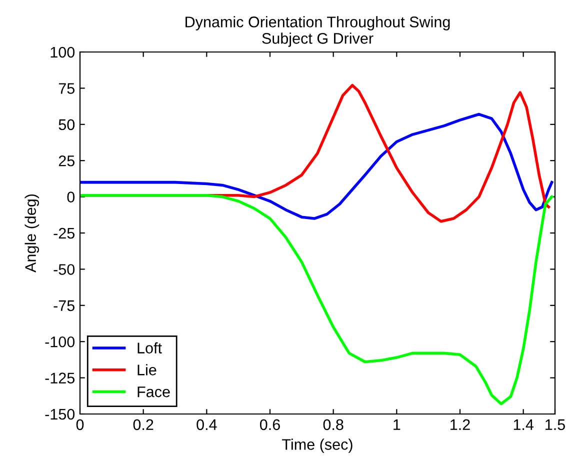  What do you see at coordinates (32, 233) in the screenshot?
I see `y-axis-title: Angle (deg)` at bounding box center [32, 233].